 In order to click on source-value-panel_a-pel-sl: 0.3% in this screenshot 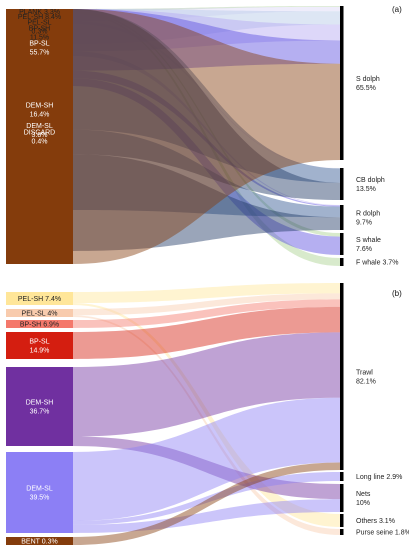, I will do `click(40, 32)`.